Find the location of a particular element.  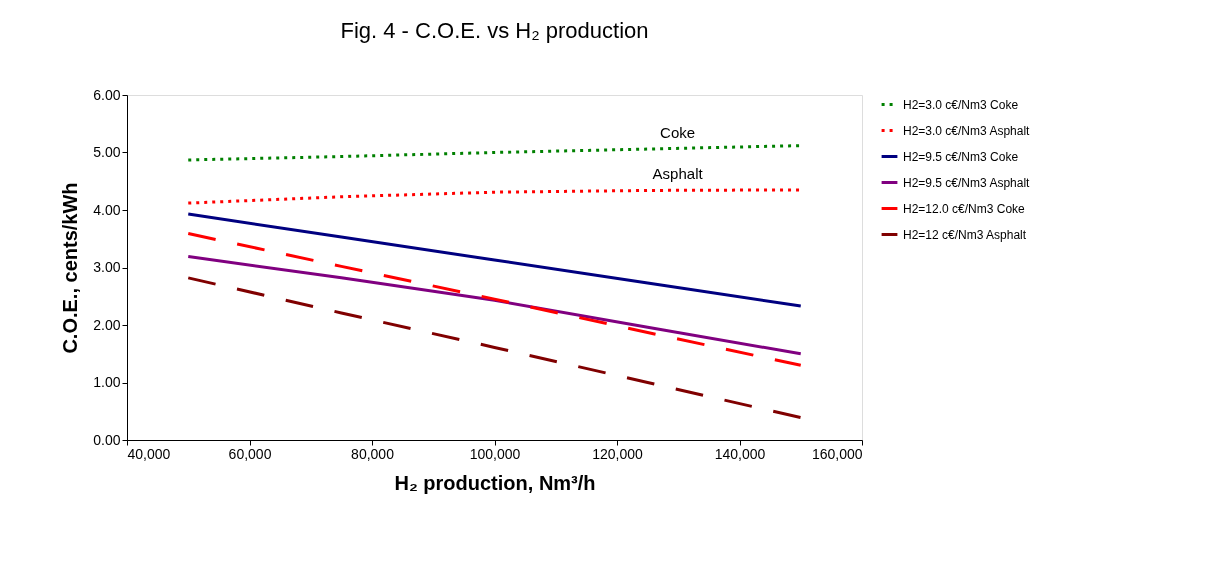

legend-label: H2=3.0 c€/Nm3 Asphalt is located at coordinates (967, 130).